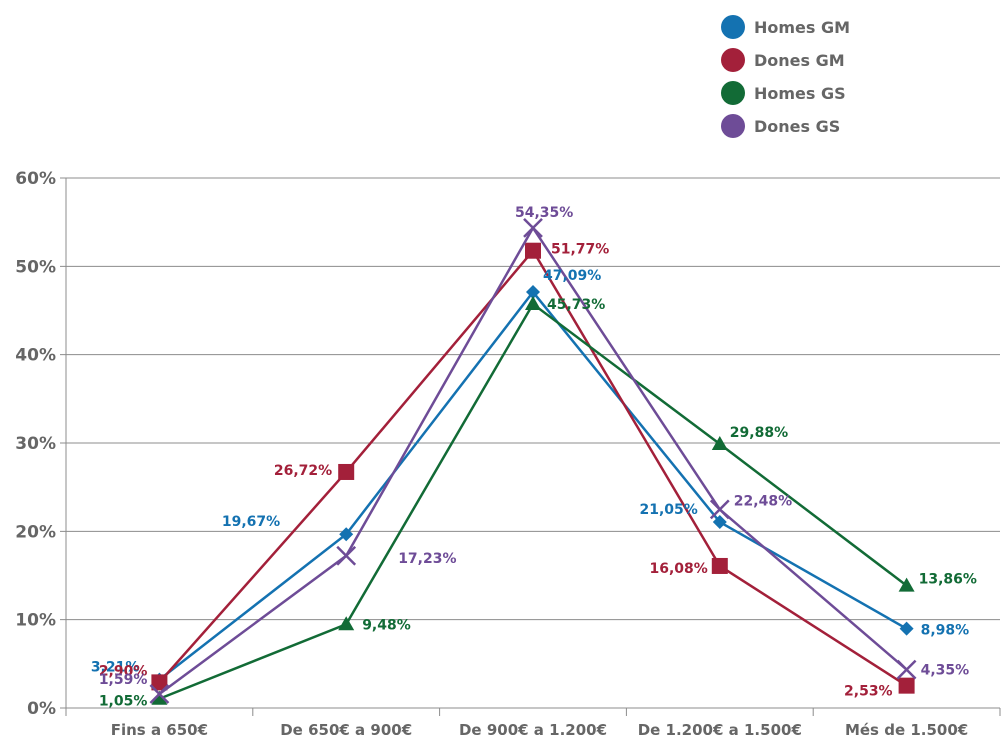 The height and width of the screenshot is (742, 1001). I want to click on y-tick-label: 10%, so click(35, 621).